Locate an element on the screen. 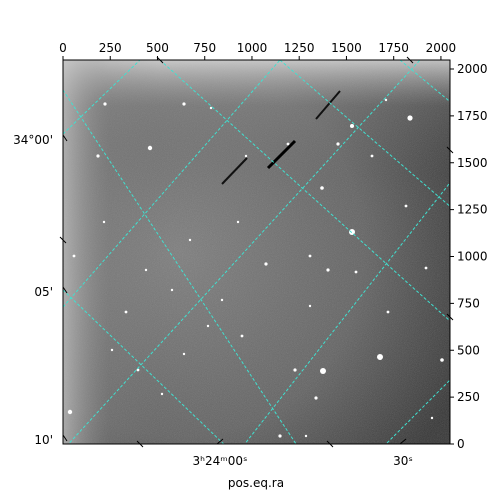 The height and width of the screenshot is (500, 500). ra-tick-label: 3ʰ24ᵐ00ˢ is located at coordinates (220, 461).